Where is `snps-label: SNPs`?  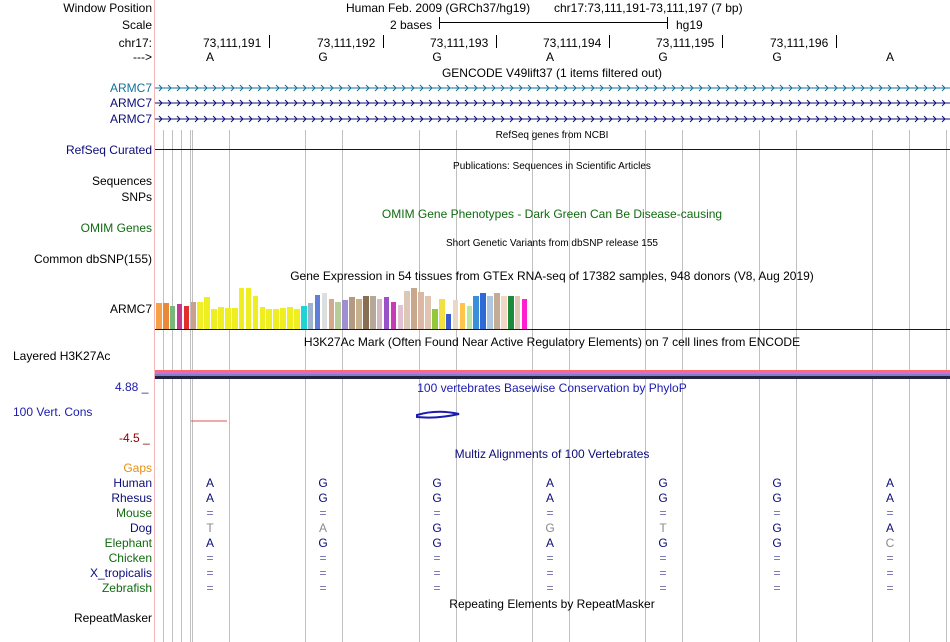
snps-label: SNPs is located at coordinates (136, 197).